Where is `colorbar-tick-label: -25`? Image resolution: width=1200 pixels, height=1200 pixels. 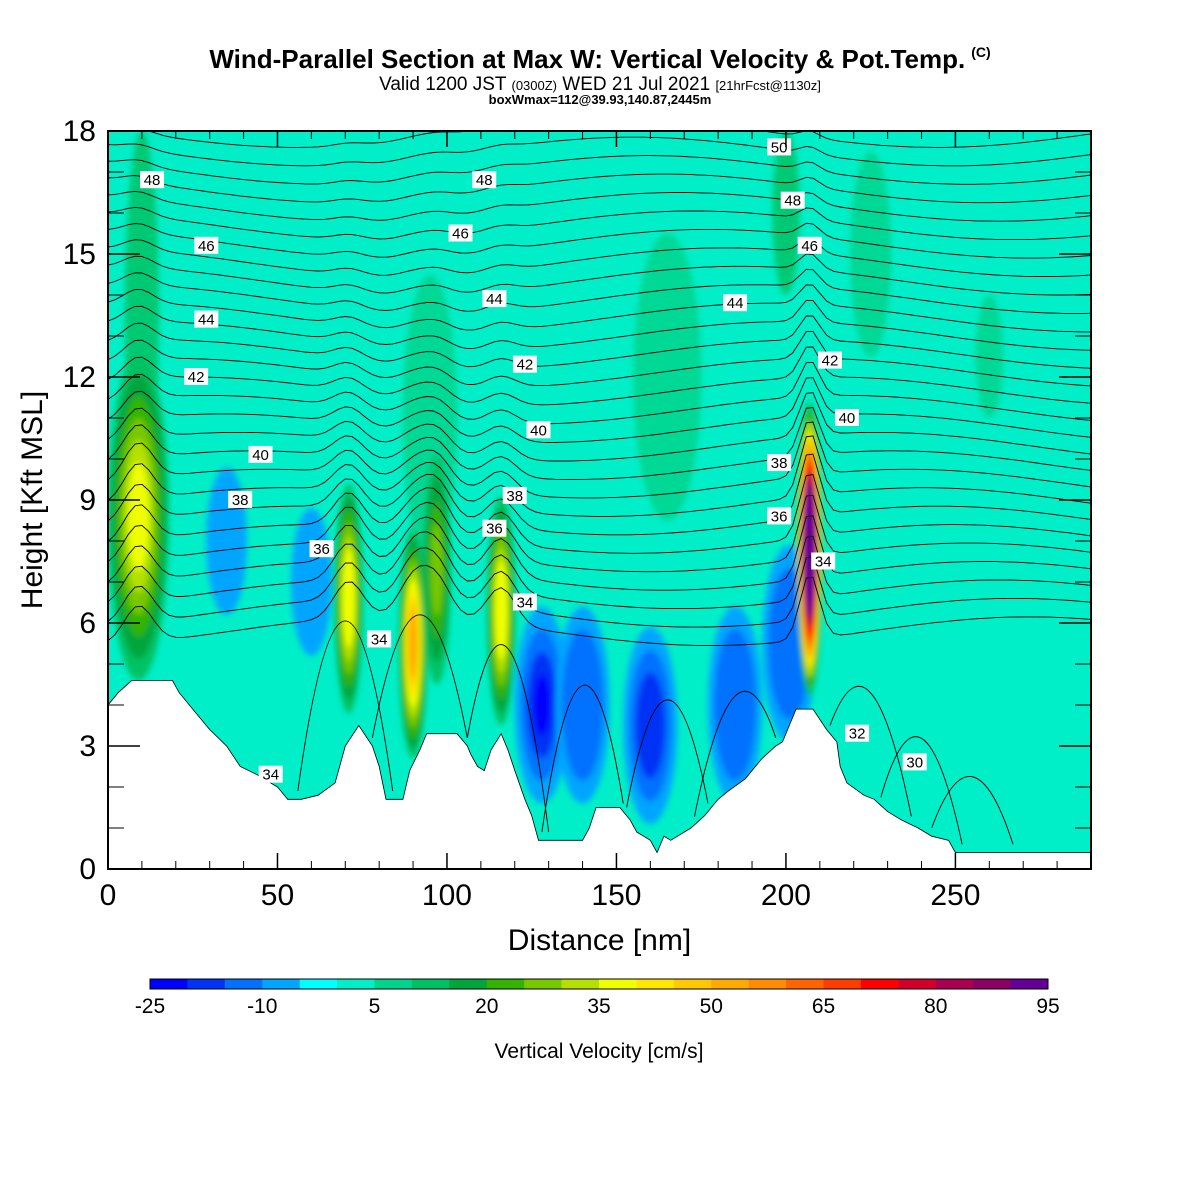
colorbar-tick-label: -25 is located at coordinates (150, 1006).